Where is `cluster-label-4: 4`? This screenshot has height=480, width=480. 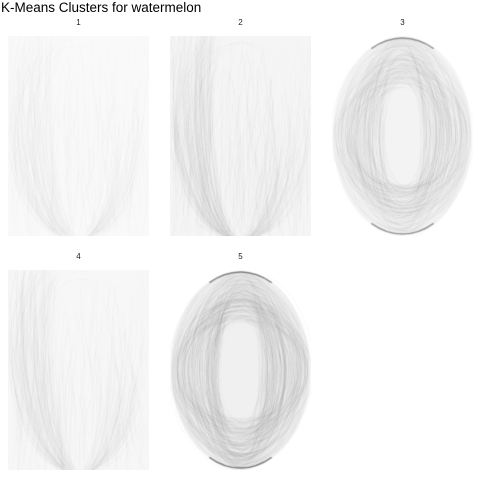 cluster-label-4: 4 is located at coordinates (79, 256).